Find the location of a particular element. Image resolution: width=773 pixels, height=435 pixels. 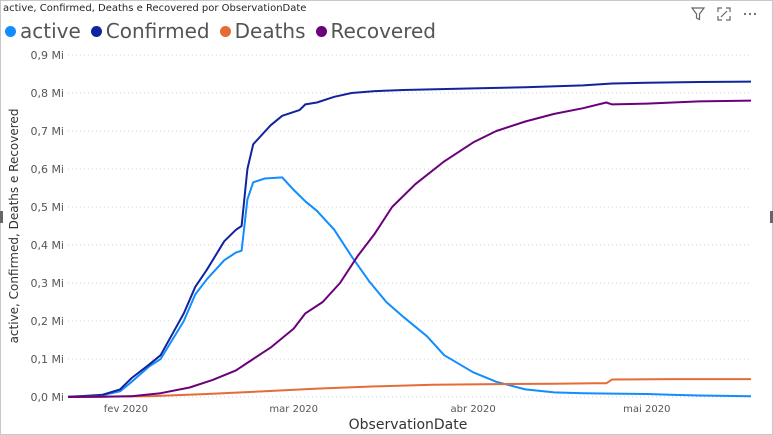

x-axis-label: ObservationDate is located at coordinates (408, 425).